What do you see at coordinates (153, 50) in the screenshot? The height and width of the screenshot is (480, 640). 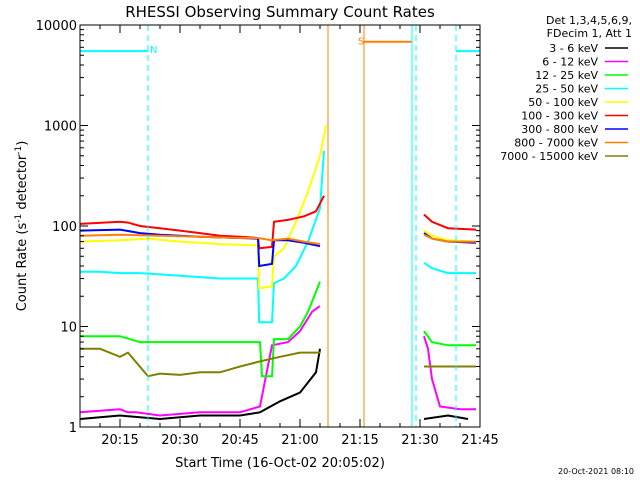 I see `annotation-0: N` at bounding box center [153, 50].